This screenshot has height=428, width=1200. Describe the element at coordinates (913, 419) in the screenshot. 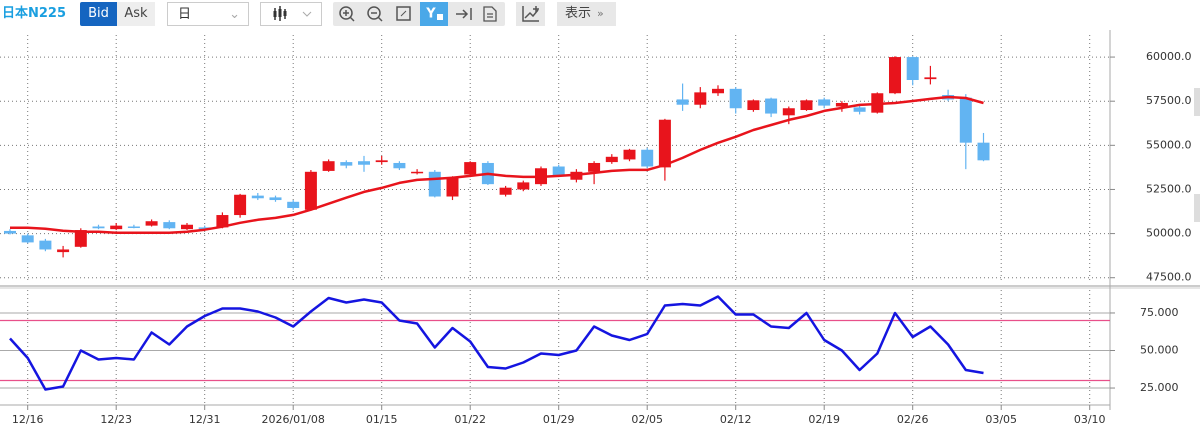

I see `x-tick-label: 02/26` at that location.